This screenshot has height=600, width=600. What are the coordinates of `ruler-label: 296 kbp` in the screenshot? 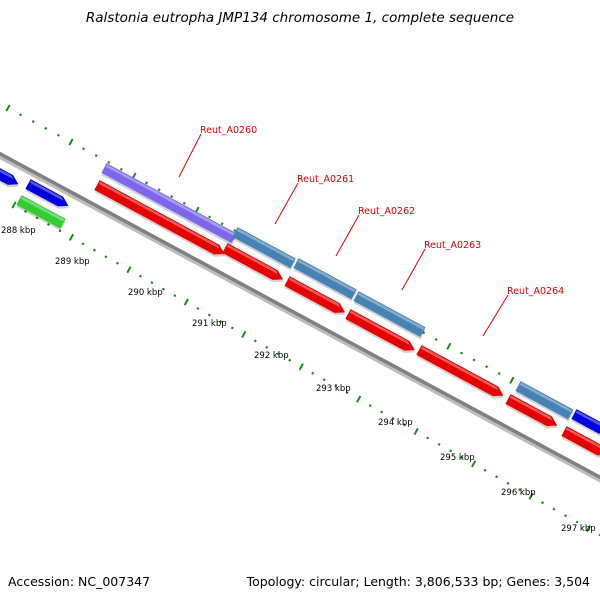 It's located at (518, 493).